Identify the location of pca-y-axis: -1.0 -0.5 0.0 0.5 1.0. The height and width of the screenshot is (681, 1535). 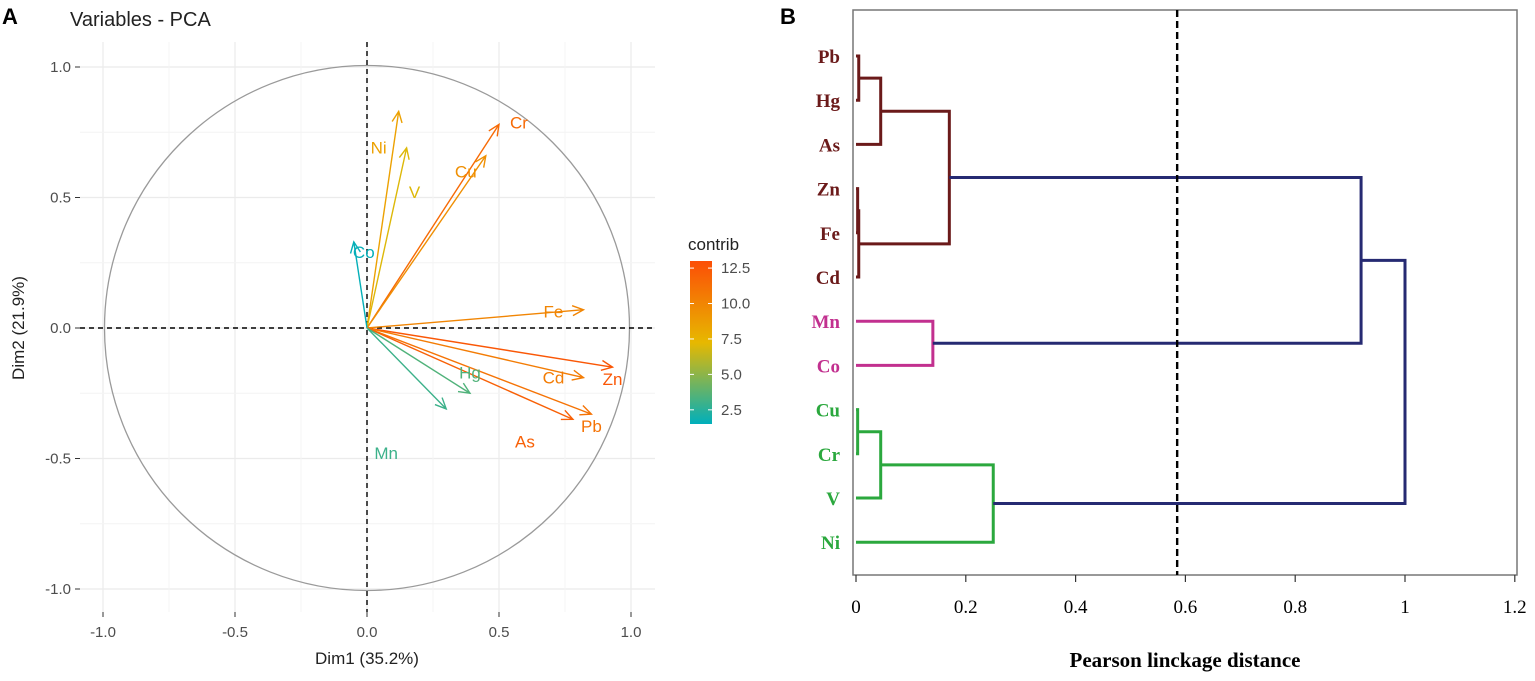
(62, 328).